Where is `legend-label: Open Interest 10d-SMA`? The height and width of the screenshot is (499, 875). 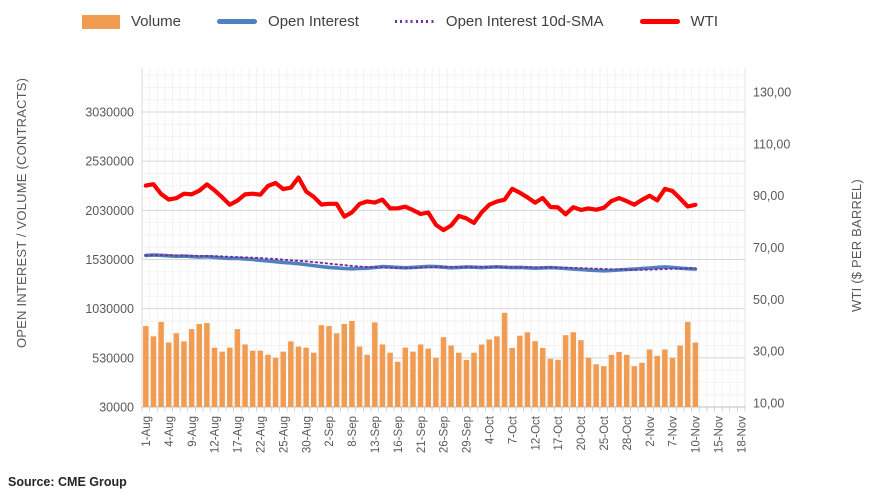
legend-label: Open Interest 10d-SMA is located at coordinates (524, 21).